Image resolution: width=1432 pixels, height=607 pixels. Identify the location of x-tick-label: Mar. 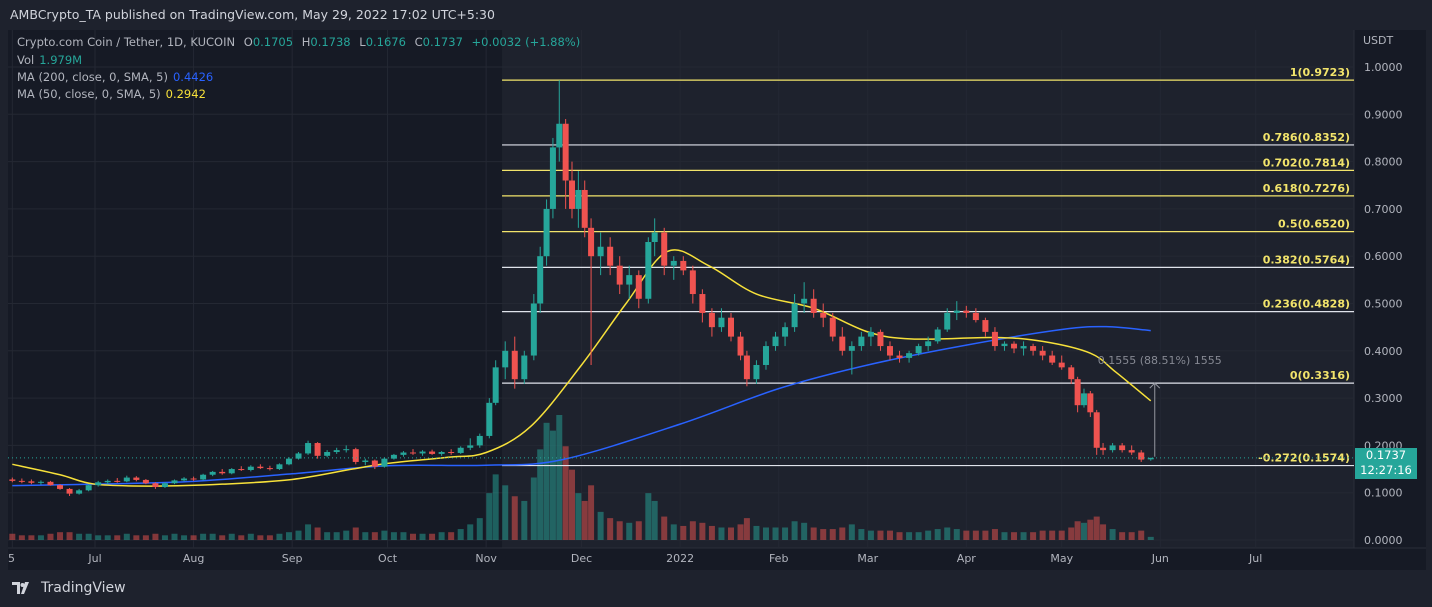
(867, 558).